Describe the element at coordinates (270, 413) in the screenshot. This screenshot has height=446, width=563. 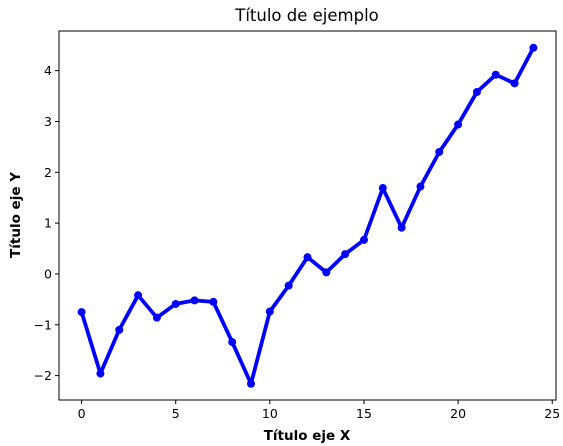
I see `x-tick-label: 10` at that location.